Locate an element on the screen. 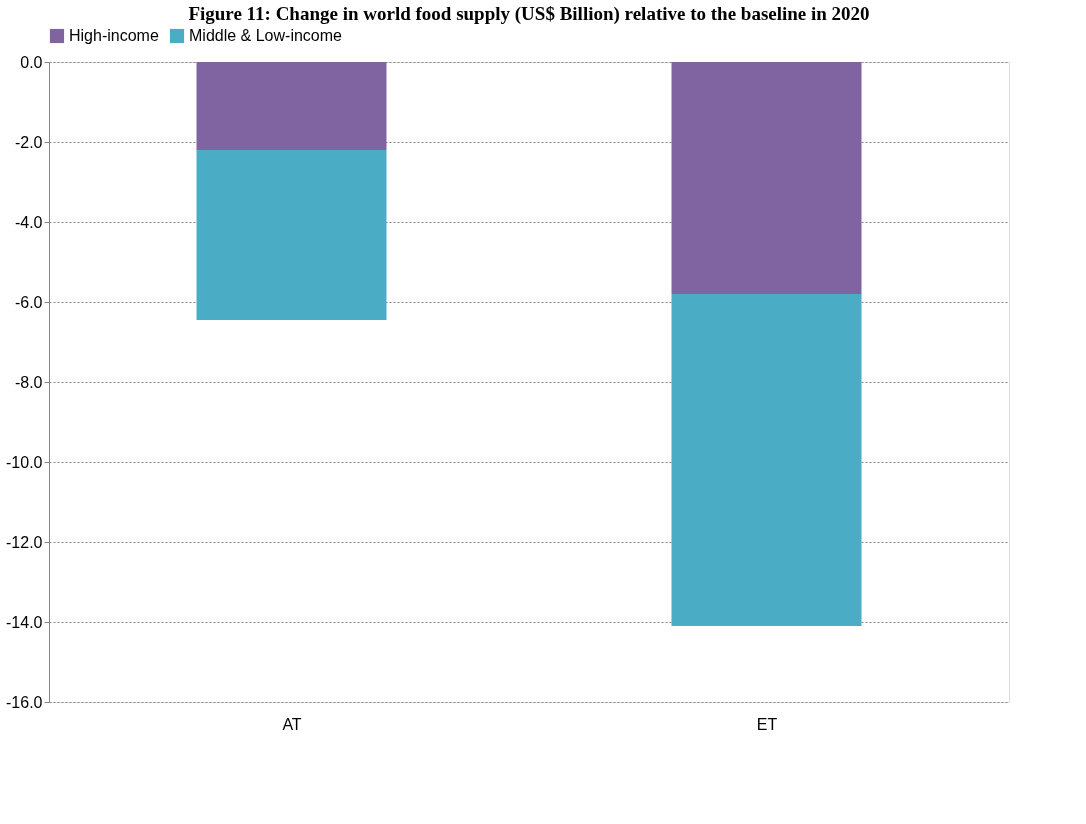  legend-label: High-income is located at coordinates (114, 35).